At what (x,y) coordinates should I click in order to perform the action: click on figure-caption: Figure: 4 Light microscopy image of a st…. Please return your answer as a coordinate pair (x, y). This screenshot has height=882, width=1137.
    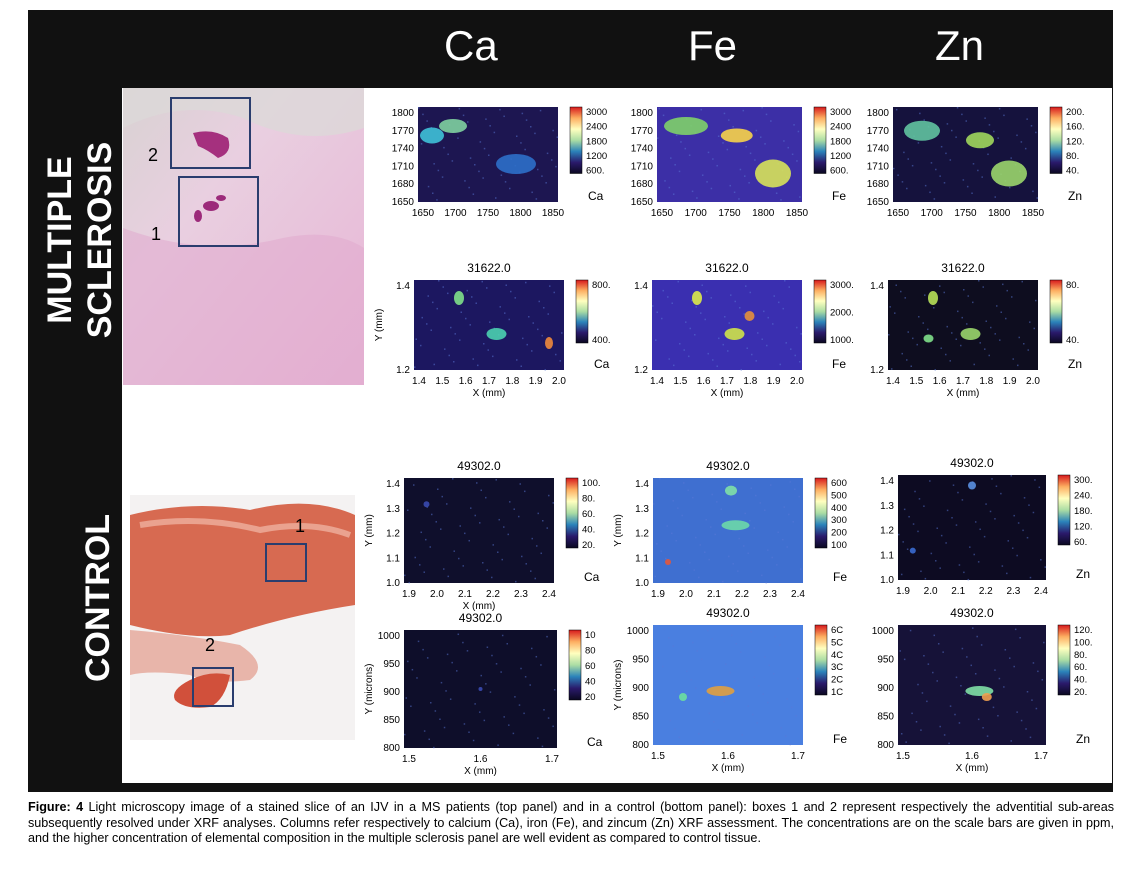
    Looking at the image, I should click on (571, 823).